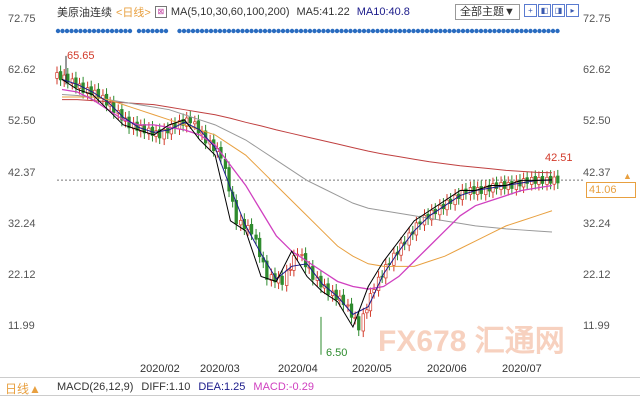 The width and height of the screenshot is (640, 400). What do you see at coordinates (572, 10) in the screenshot?
I see `move-right-icon: ▸` at bounding box center [572, 10].